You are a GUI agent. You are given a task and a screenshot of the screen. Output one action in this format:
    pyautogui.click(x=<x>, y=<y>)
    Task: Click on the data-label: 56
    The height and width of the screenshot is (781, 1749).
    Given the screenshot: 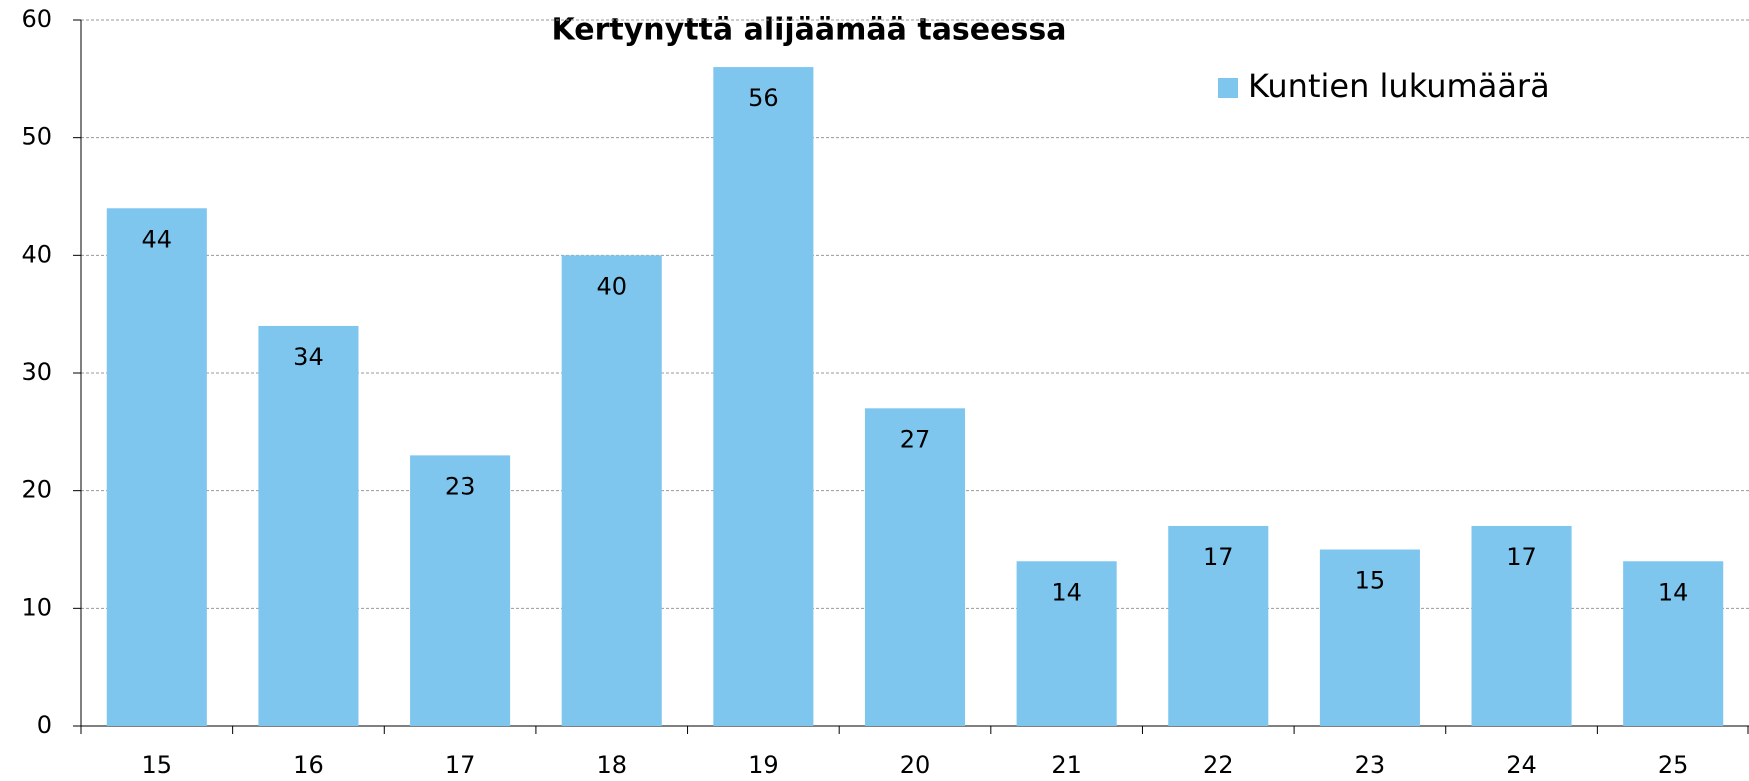 What is the action you would take?
    pyautogui.click(x=763, y=98)
    